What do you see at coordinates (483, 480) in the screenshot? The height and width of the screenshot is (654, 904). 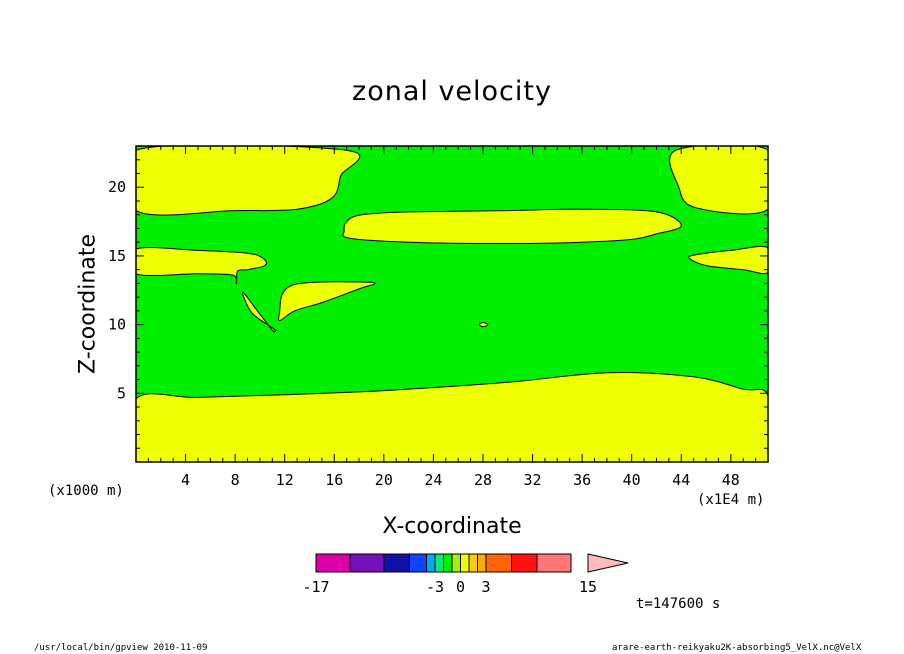 I see `x-tick-label: 28` at bounding box center [483, 480].